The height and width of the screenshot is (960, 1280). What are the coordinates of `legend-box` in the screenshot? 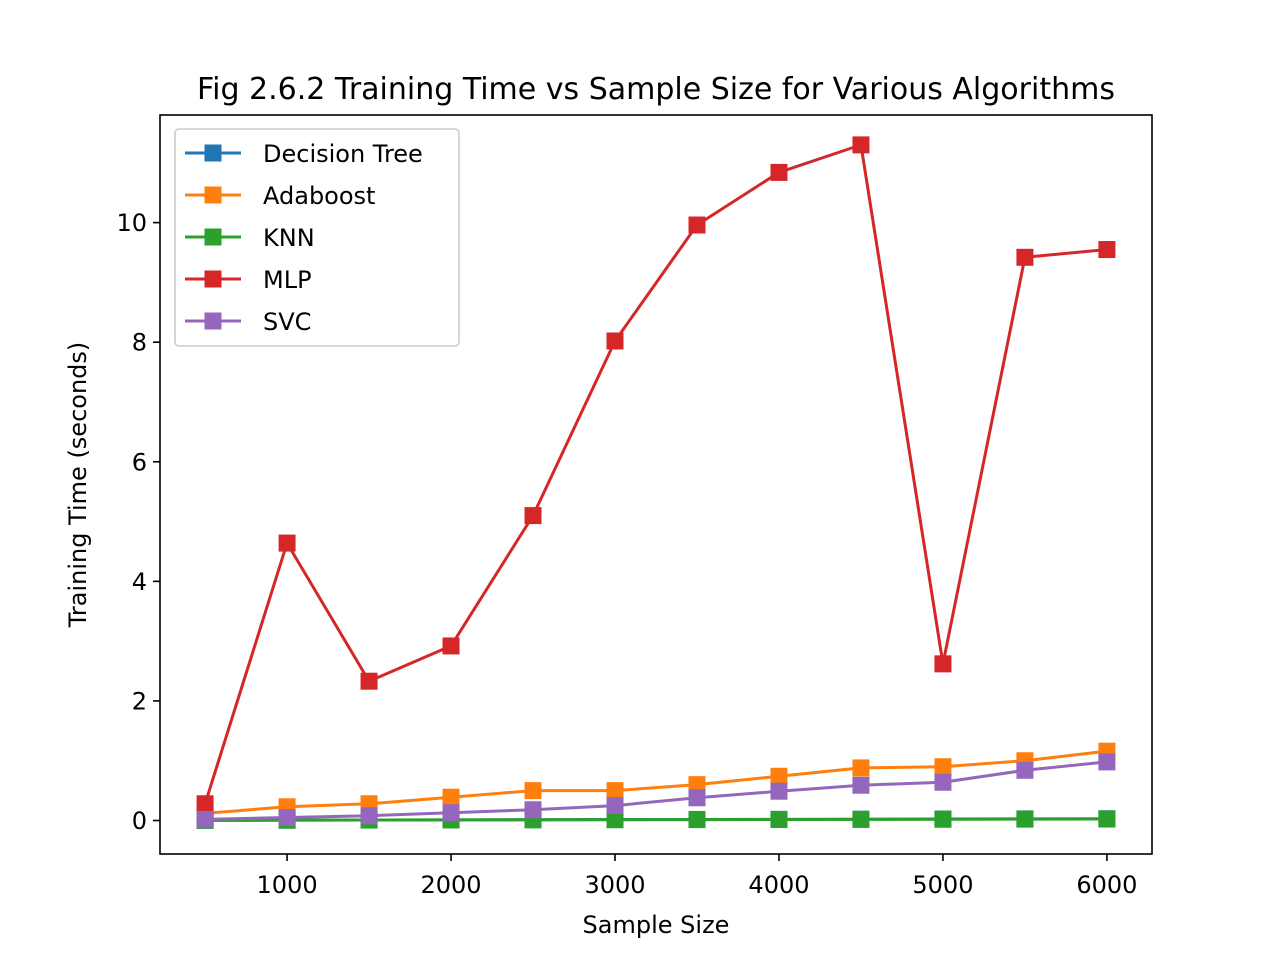 It's located at (317, 237).